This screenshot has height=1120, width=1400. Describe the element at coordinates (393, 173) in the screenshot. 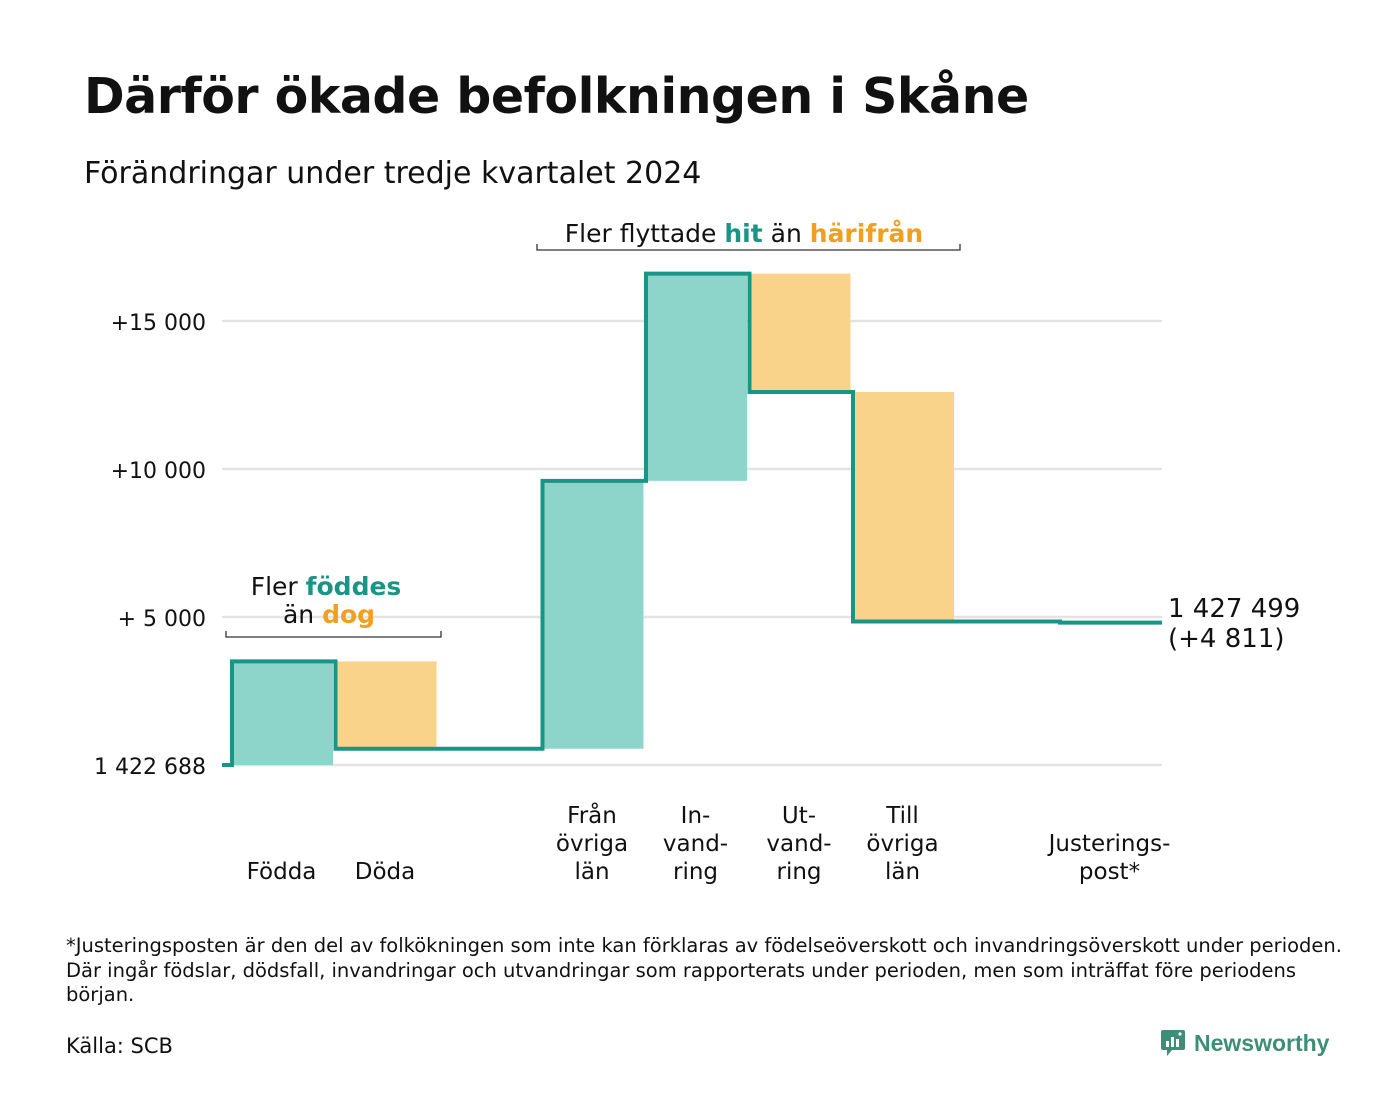

I see `chart-subtitle: Förändringar under tredje kvartalet 2024` at that location.